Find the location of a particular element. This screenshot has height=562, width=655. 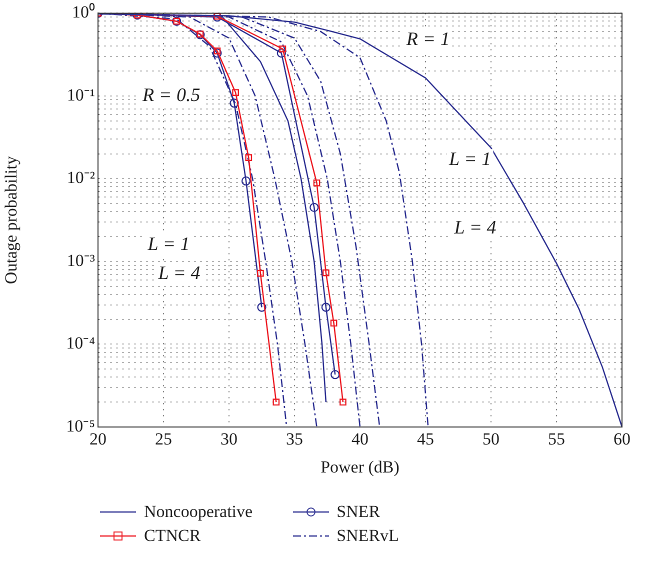

x-axis-title: Power (dB) is located at coordinates (360, 466).